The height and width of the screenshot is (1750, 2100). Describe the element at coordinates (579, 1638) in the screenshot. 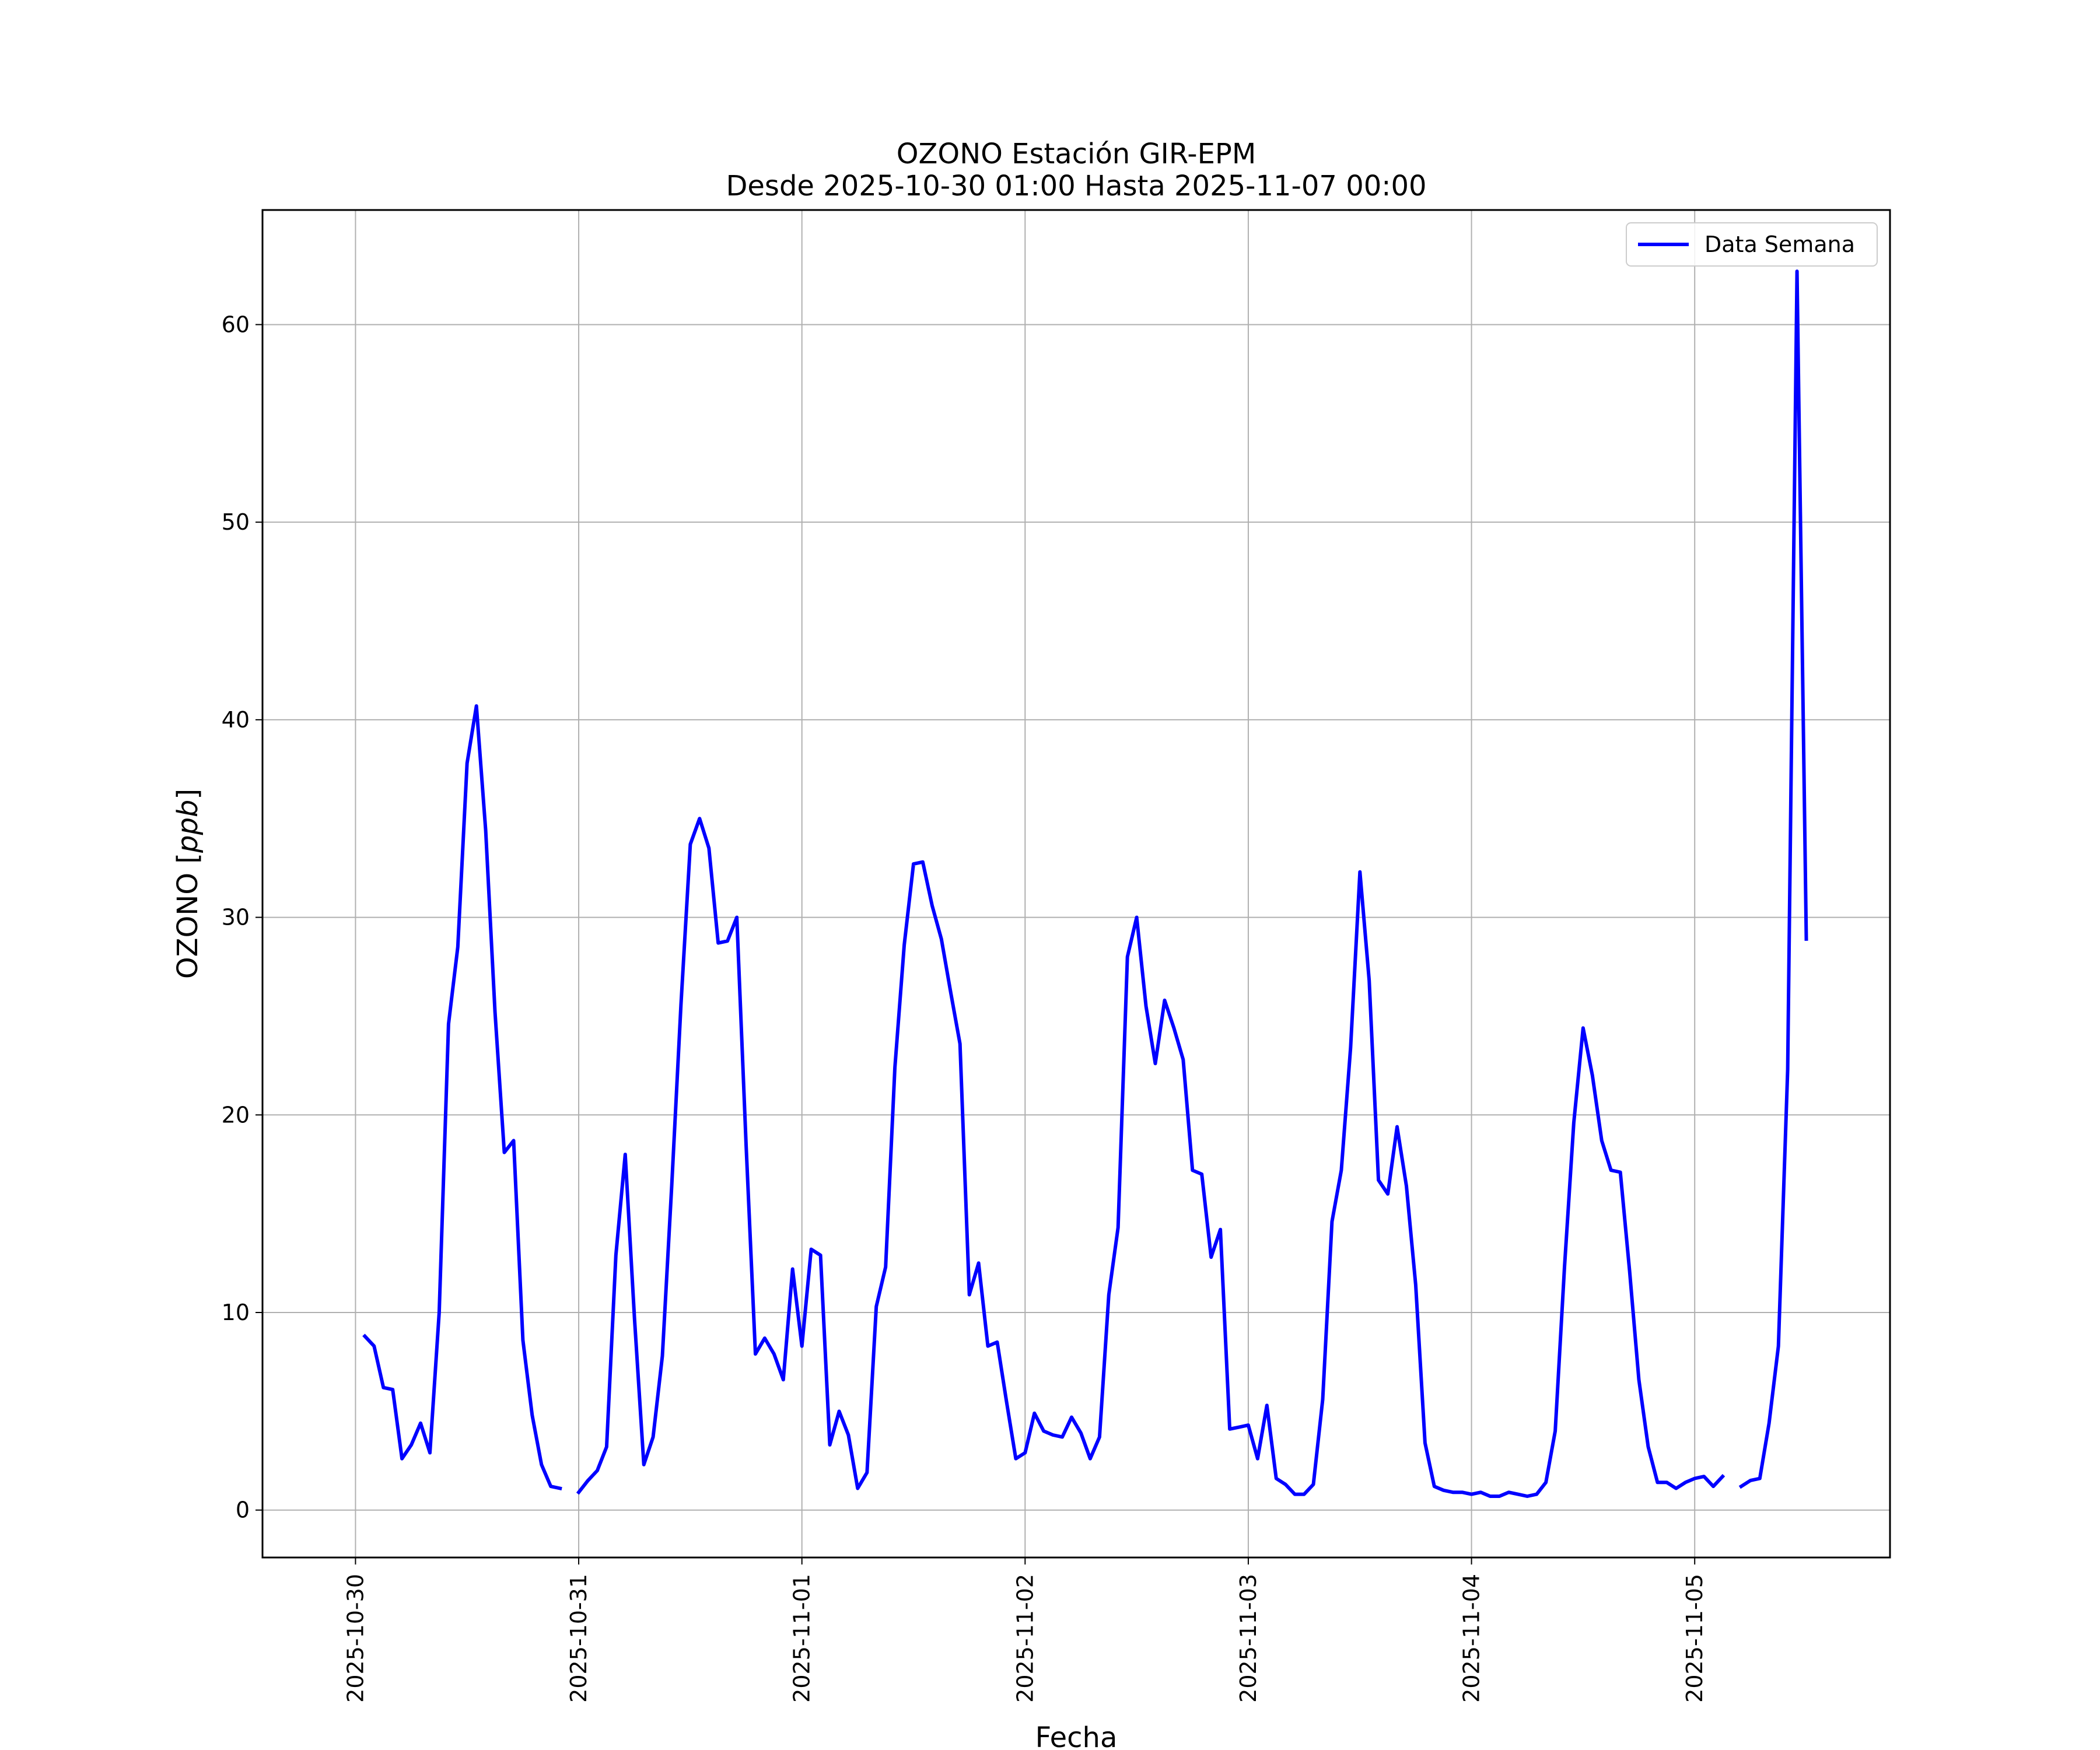

I see `x-tick-label: 2025-10-31` at that location.